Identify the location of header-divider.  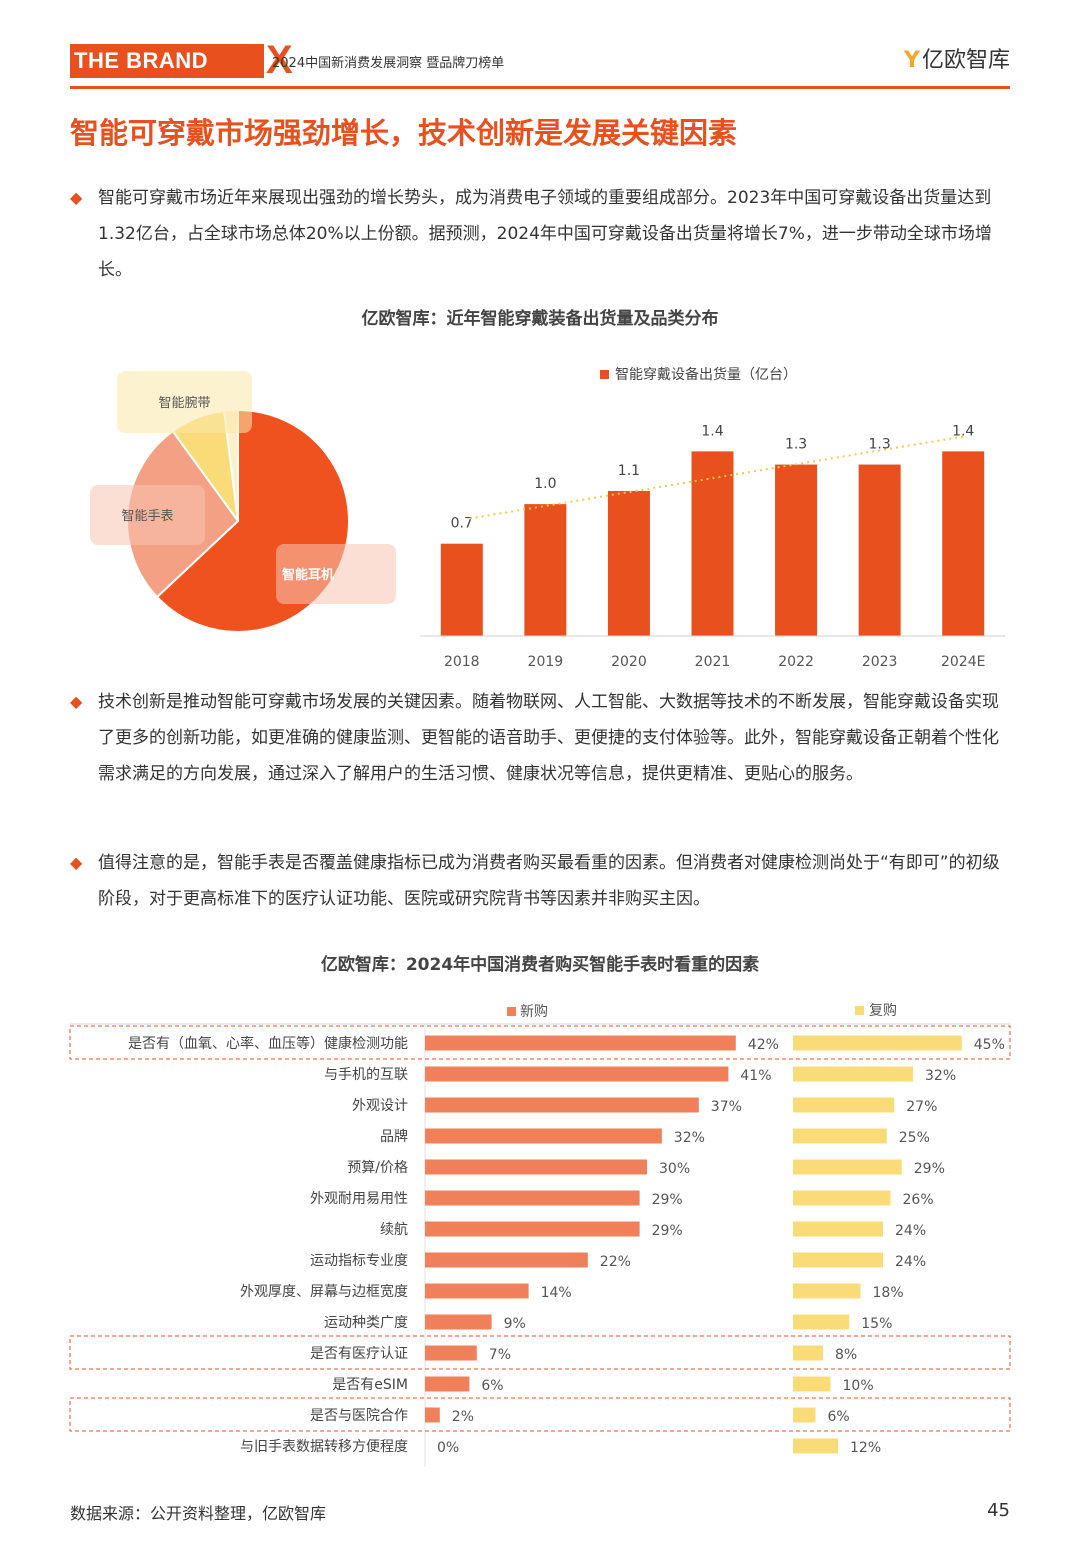
(540, 87).